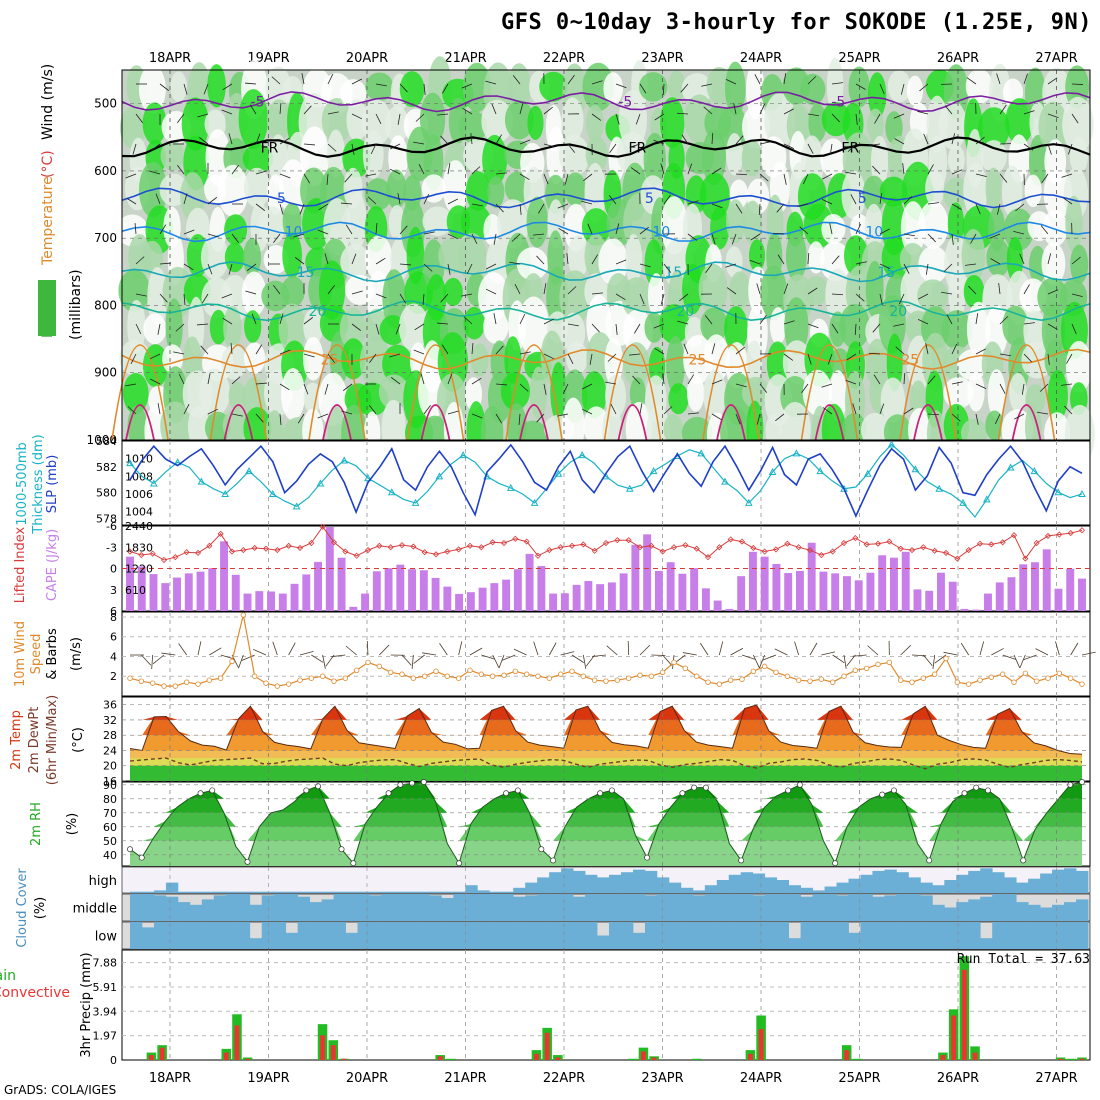 Image resolution: width=1100 pixels, height=1100 pixels. I want to click on contour-30-arch, so click(928, 422).